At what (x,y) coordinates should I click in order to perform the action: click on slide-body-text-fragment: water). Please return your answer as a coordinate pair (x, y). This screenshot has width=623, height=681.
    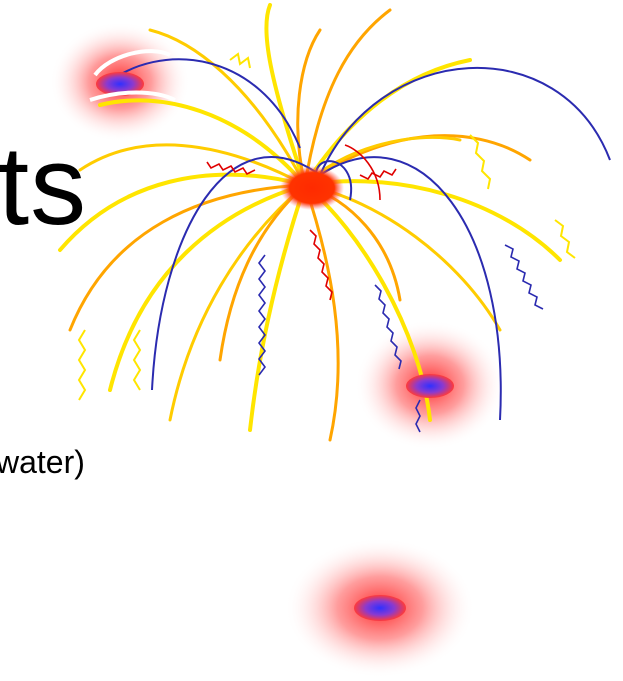
    Looking at the image, I should click on (42, 462).